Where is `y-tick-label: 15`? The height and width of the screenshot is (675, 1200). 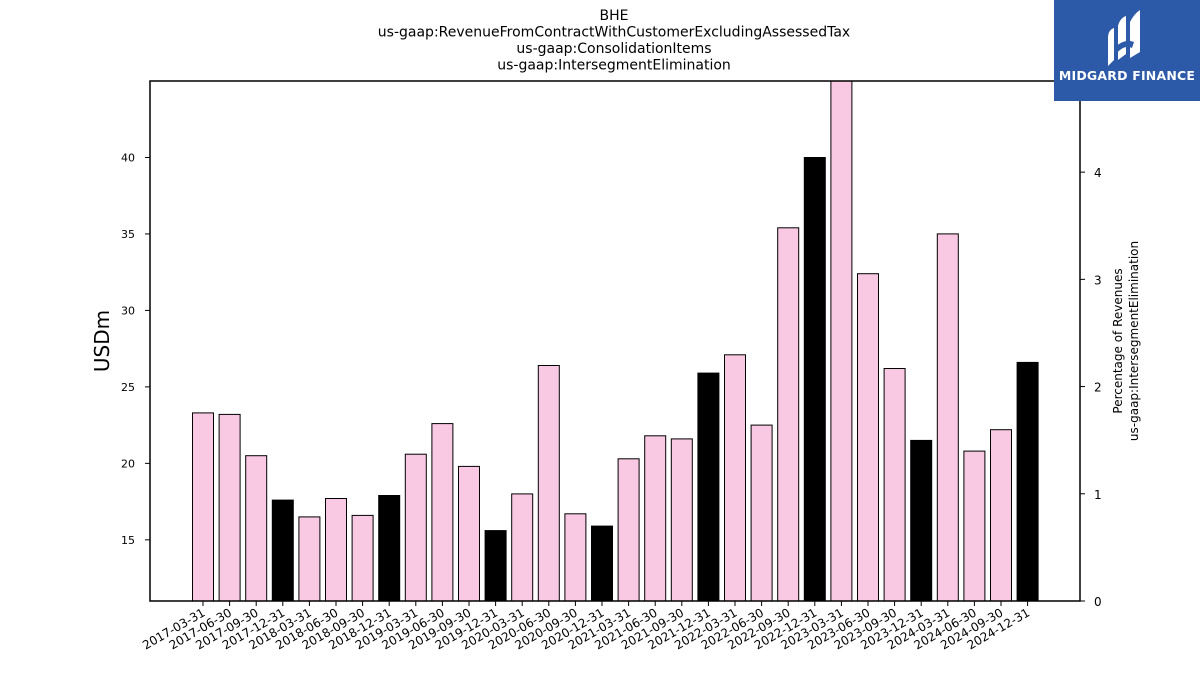 y-tick-label: 15 is located at coordinates (128, 540).